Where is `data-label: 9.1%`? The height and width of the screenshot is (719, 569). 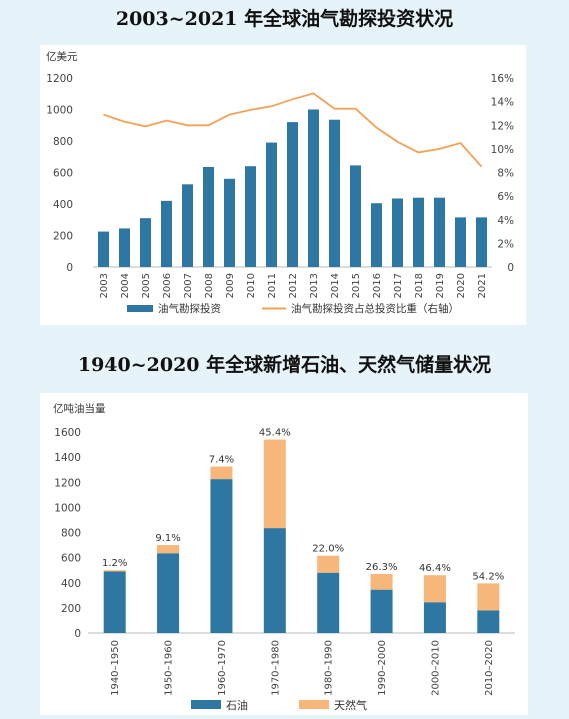 data-label: 9.1% is located at coordinates (167, 538).